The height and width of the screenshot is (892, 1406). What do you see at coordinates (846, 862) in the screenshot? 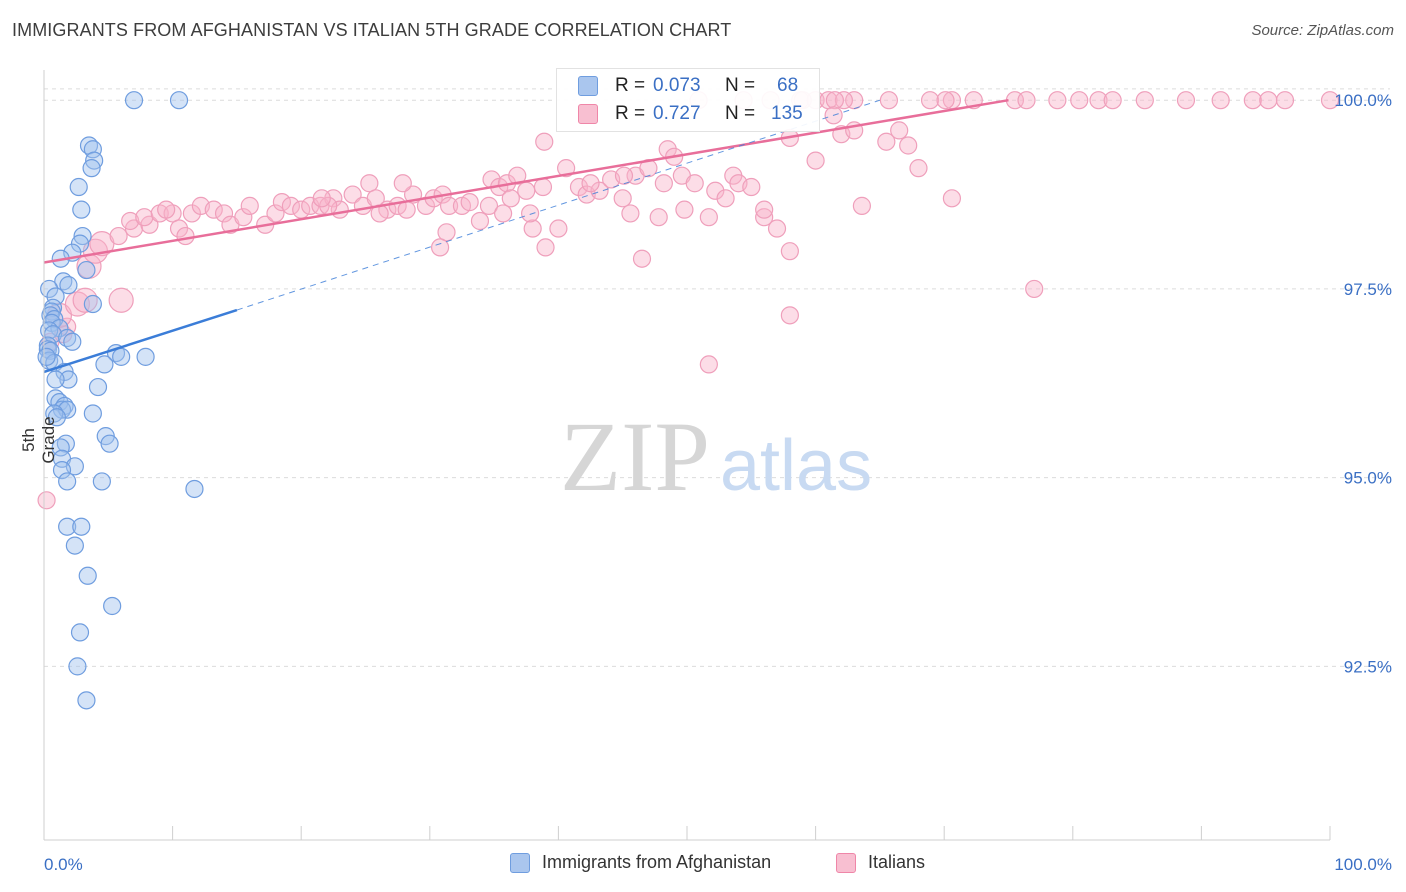
I see `legend-swatch-pink` at bounding box center [846, 862].